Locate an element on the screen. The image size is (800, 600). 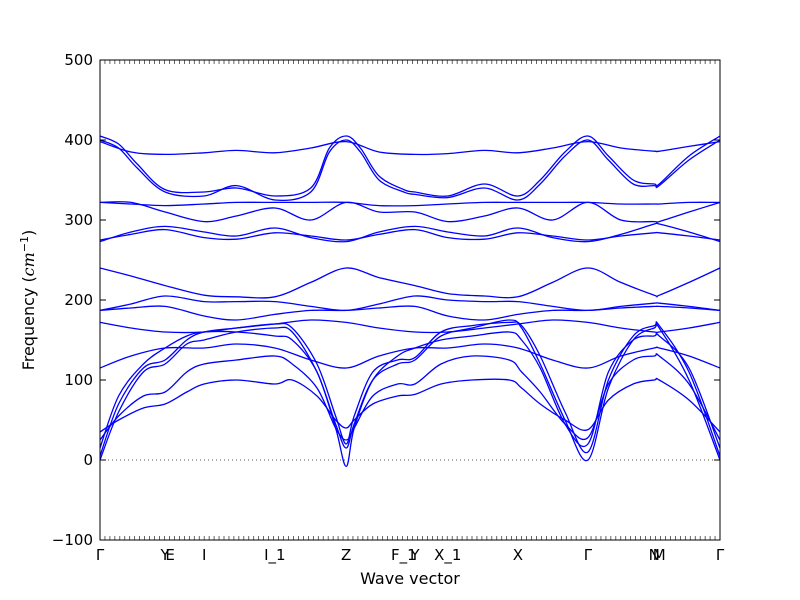
x-tick-label: F_1 is located at coordinates (404, 555).